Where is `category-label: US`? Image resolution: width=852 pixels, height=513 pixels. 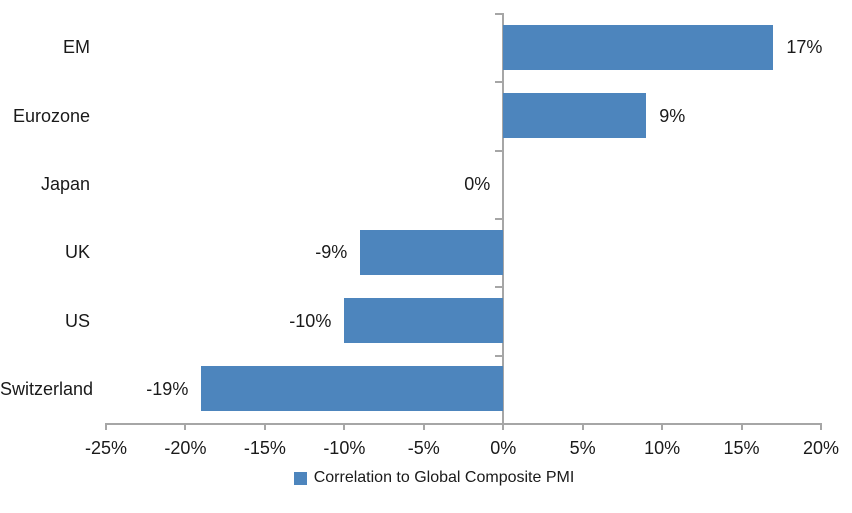 category-label: US is located at coordinates (77, 320).